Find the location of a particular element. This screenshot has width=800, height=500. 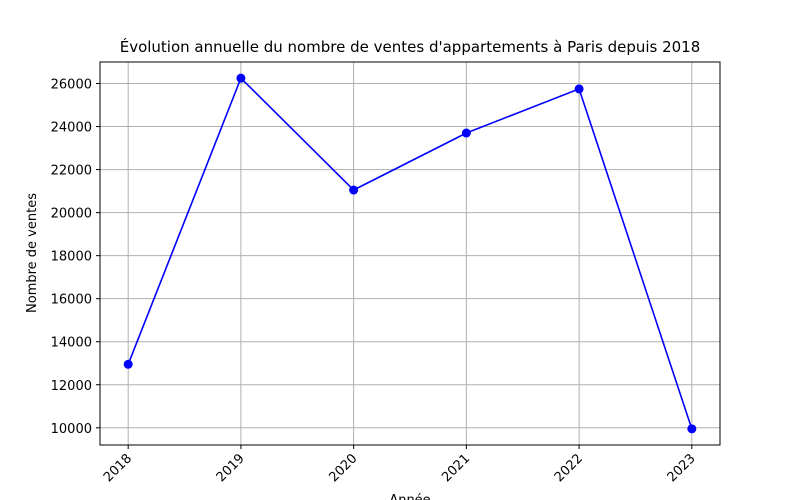

x-tick-label: 2021 is located at coordinates (456, 468).